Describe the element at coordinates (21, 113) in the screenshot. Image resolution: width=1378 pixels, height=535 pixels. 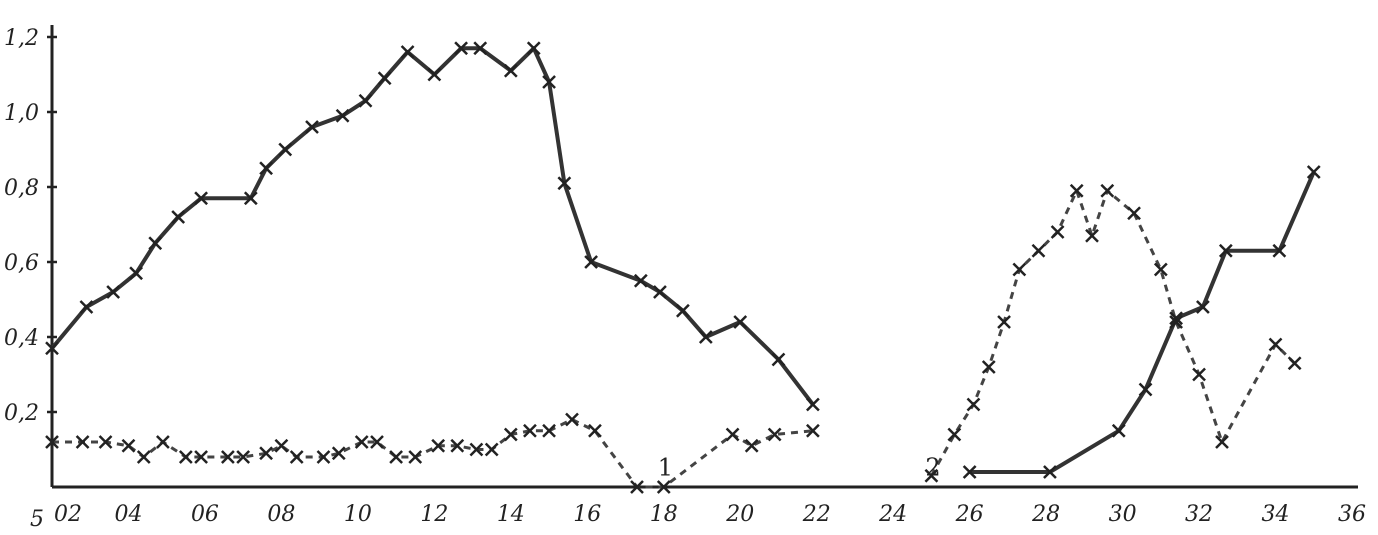
I see `y-tick-label: 1,0` at that location.